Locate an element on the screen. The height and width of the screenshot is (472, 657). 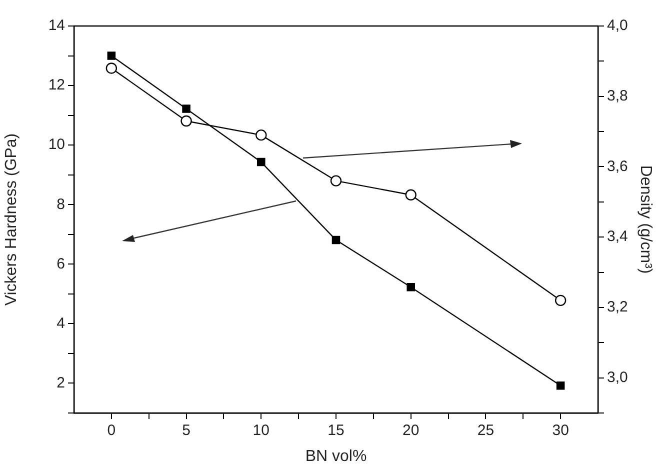
y-tick-label: 10 is located at coordinates (56, 145).